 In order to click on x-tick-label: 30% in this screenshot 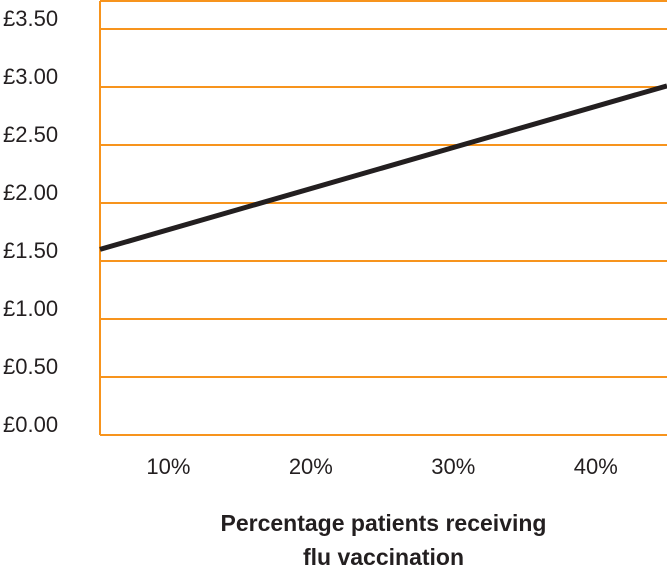, I will do `click(453, 466)`.